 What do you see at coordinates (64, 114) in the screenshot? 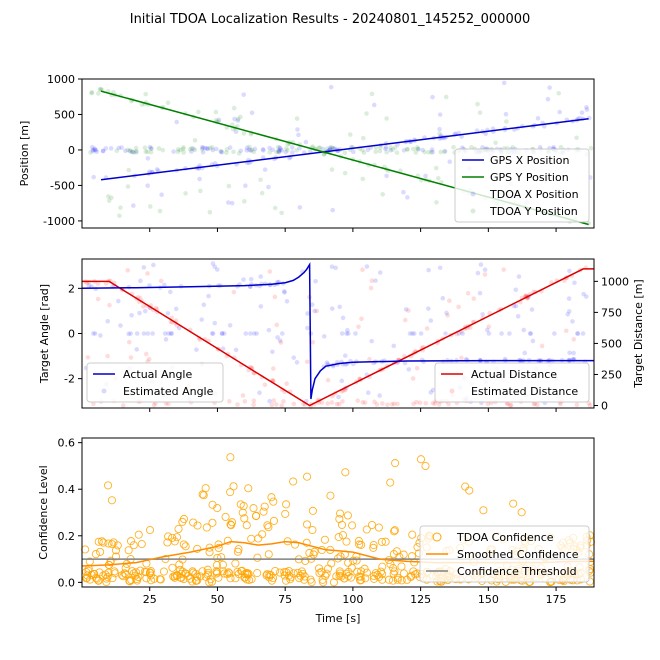
I see `y-tick-label: 500` at bounding box center [64, 114].